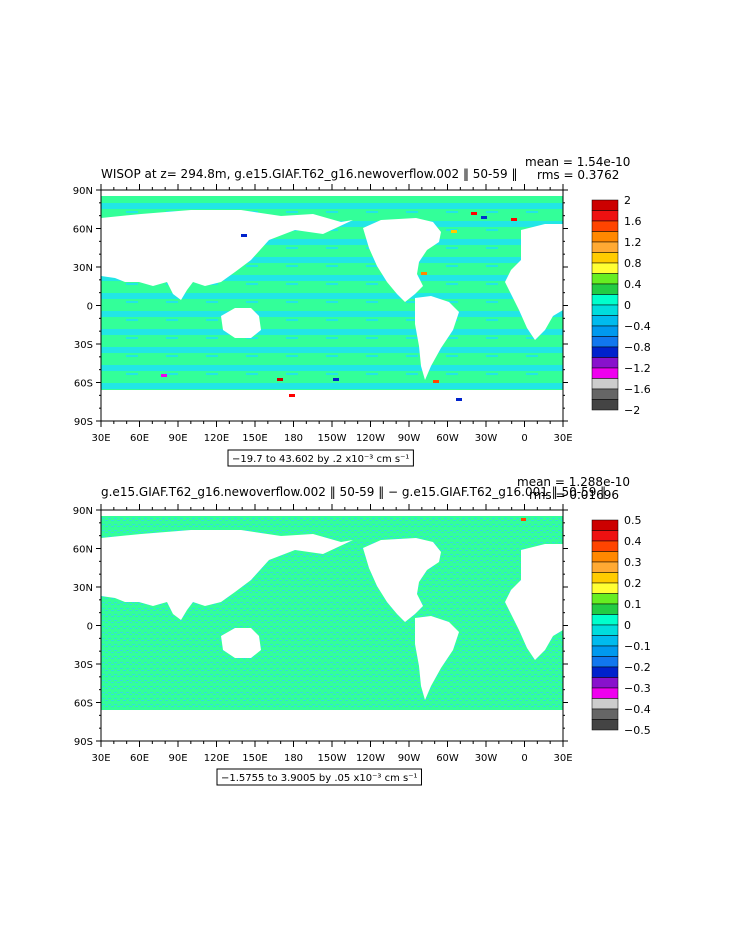 This screenshot has width=733, height=945. Describe the element at coordinates (577, 162) in the screenshot. I see `mean-value: mean = 1.54e-10` at that location.